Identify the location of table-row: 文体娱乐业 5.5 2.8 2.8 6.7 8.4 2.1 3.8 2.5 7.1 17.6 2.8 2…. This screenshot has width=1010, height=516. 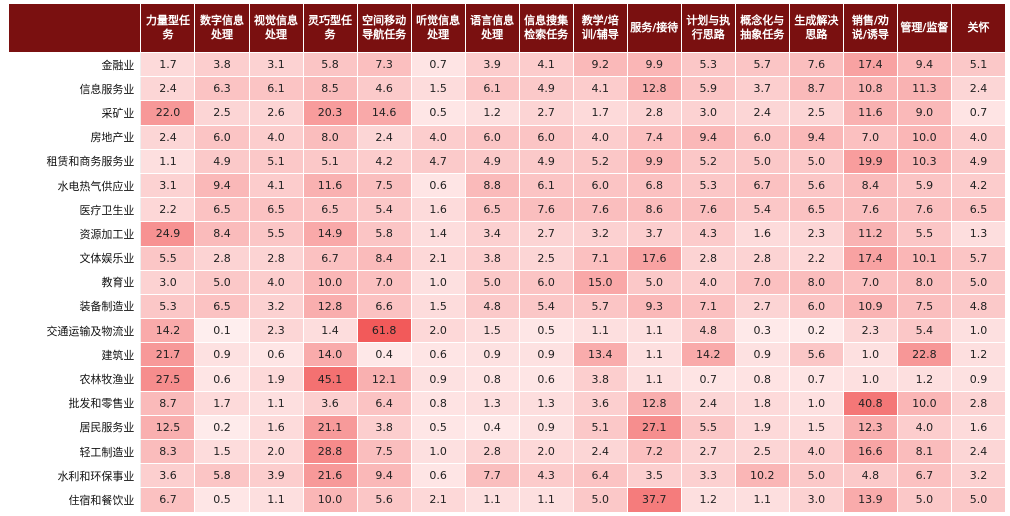
(507, 258).